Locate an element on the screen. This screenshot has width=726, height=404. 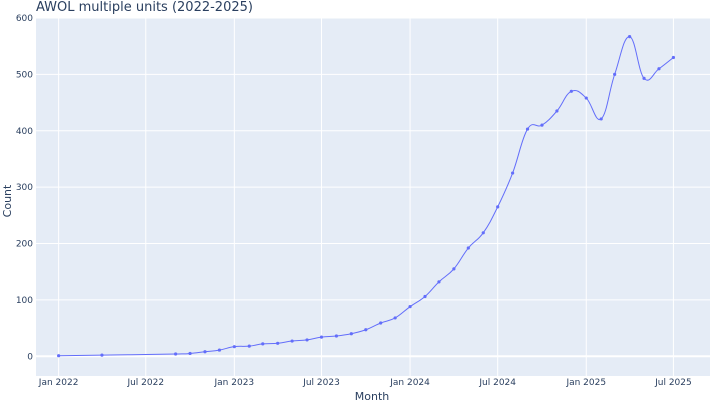
x-tick-label: Jul 2024 is located at coordinates (497, 383).